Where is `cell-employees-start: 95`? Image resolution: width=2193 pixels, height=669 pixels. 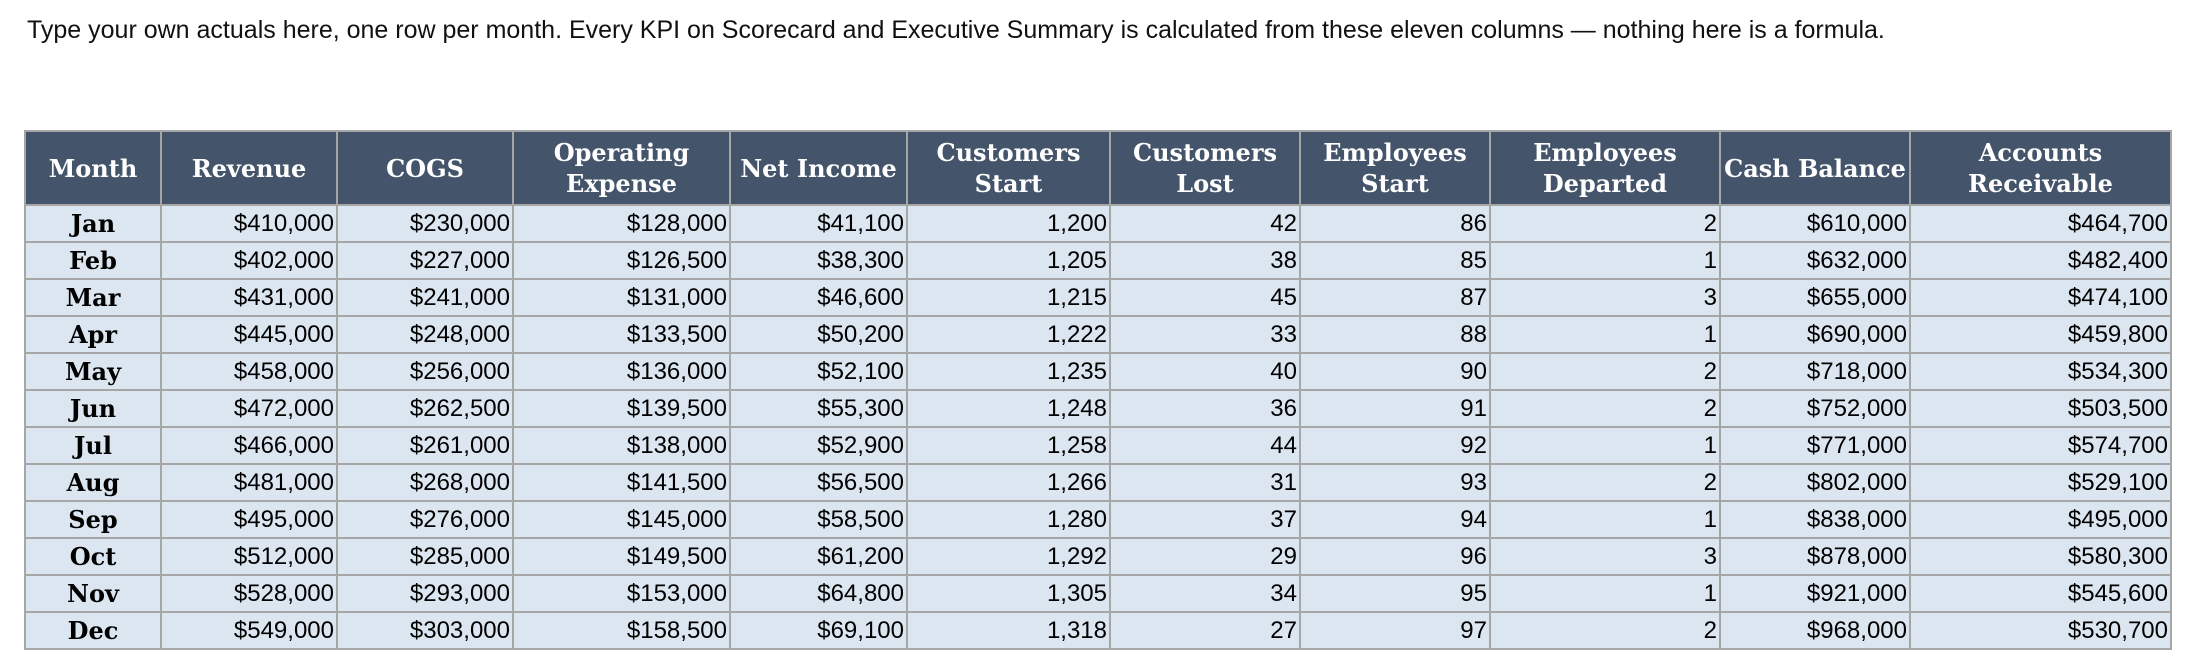
cell-employees-start: 95 is located at coordinates (1395, 593).